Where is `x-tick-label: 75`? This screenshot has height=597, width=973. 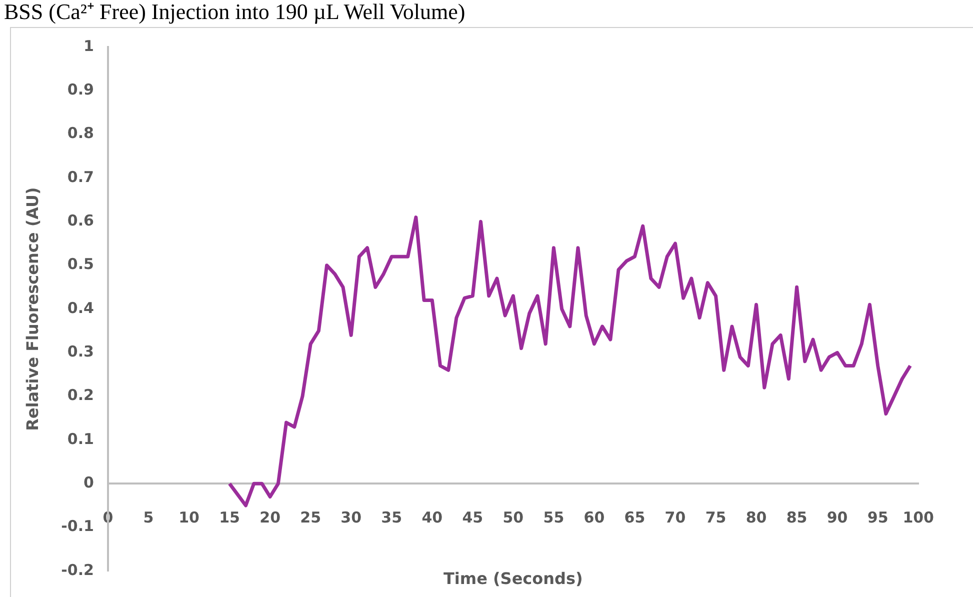 x-tick-label: 75 is located at coordinates (715, 517).